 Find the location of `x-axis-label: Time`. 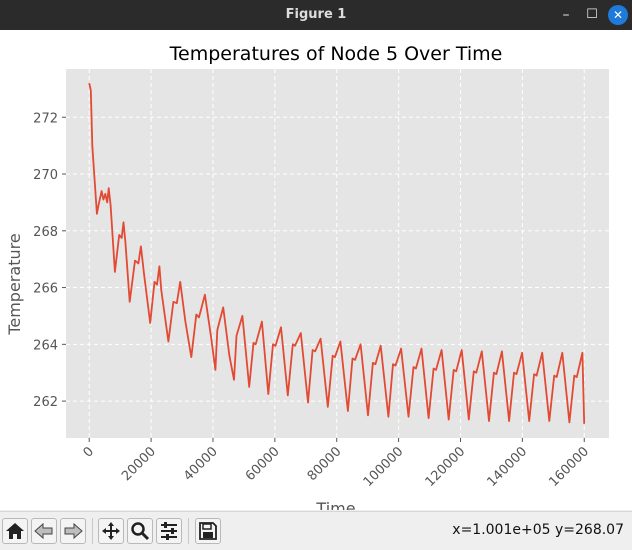

x-axis-label: Time is located at coordinates (335, 504).